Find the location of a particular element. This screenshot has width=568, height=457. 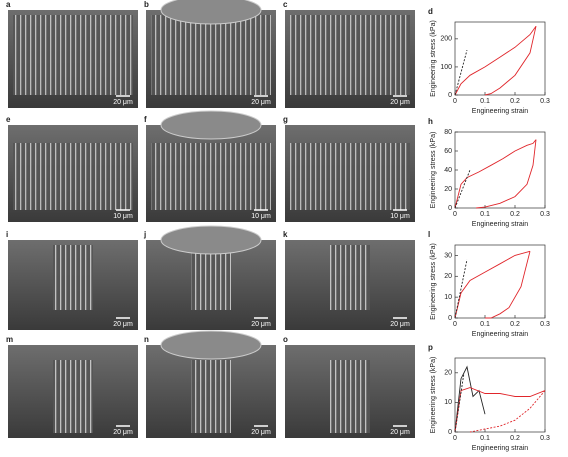

panel-label: f is located at coordinates (145, 119).